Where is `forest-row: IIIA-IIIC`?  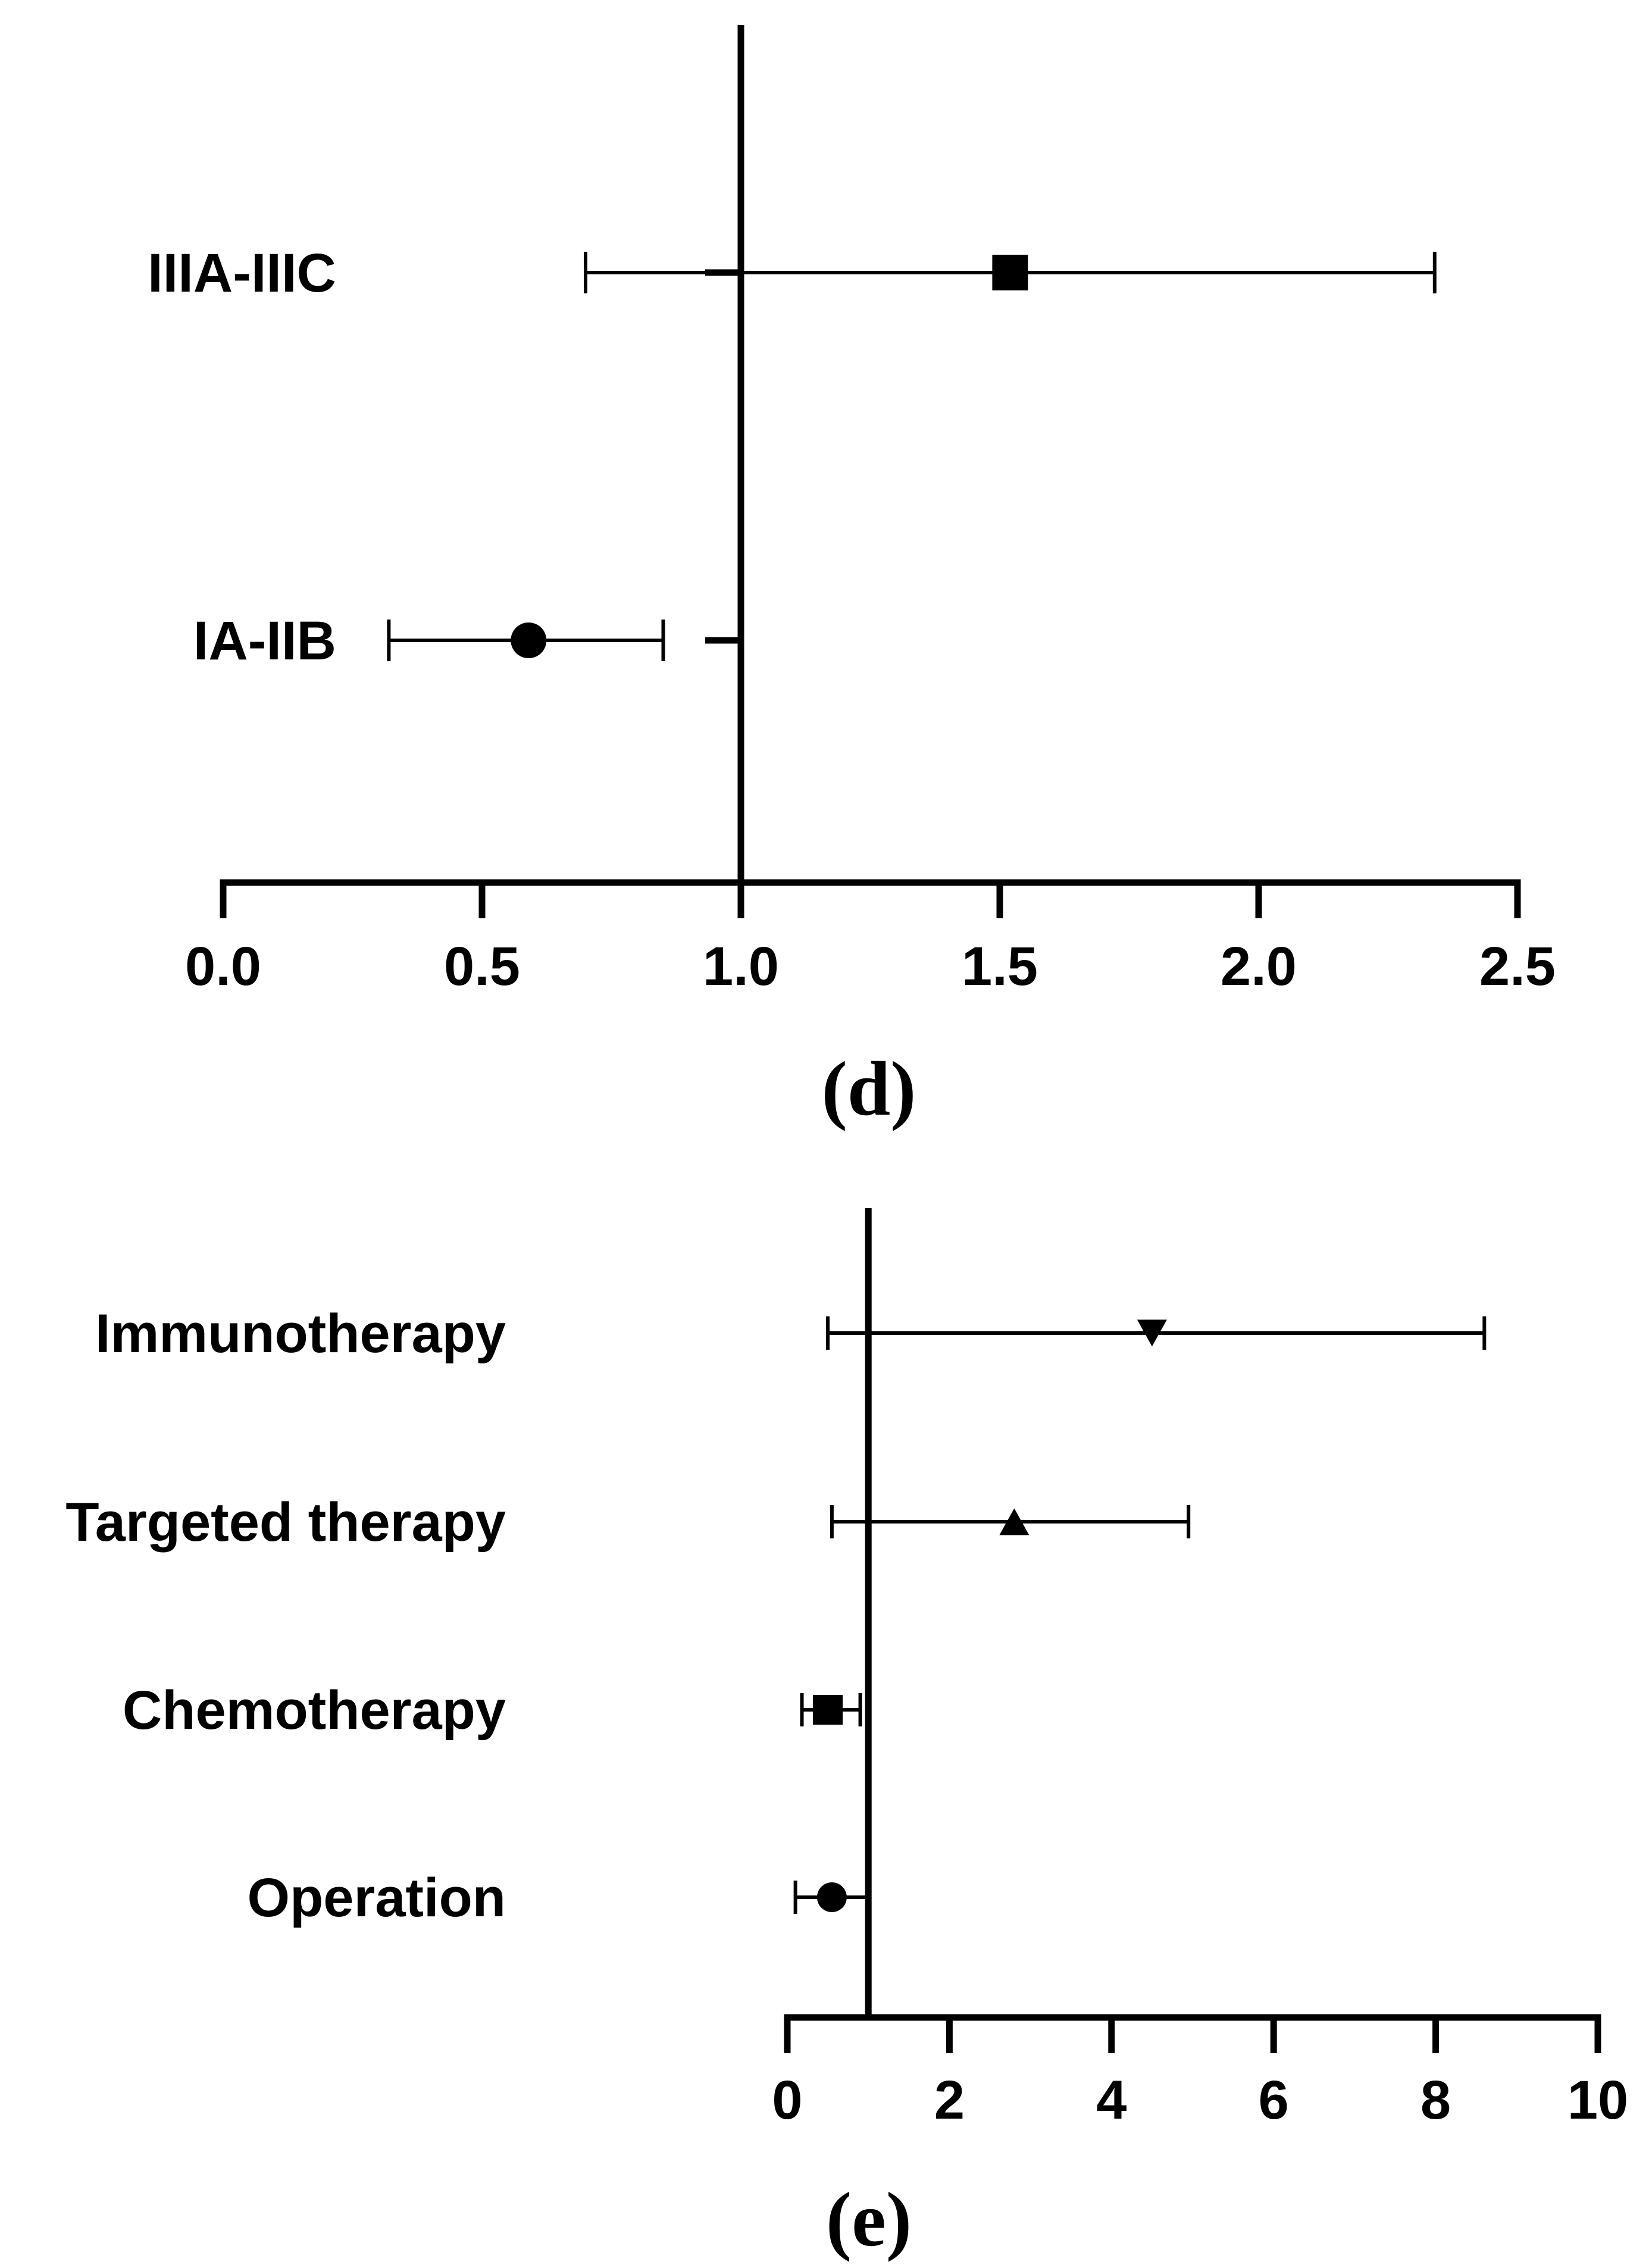 forest-row: IIIA-IIIC is located at coordinates (792, 273).